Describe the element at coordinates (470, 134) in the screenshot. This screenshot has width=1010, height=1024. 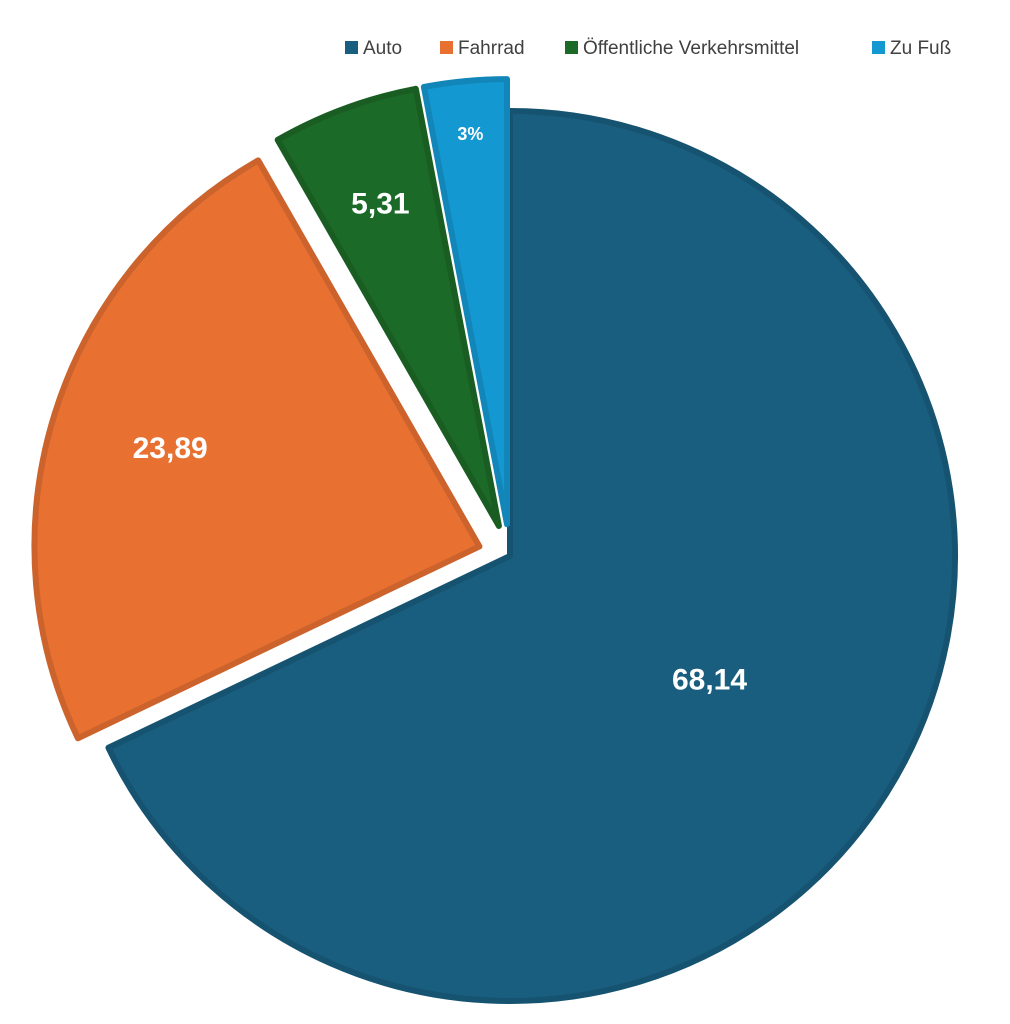
I see `data-label: 3%` at that location.